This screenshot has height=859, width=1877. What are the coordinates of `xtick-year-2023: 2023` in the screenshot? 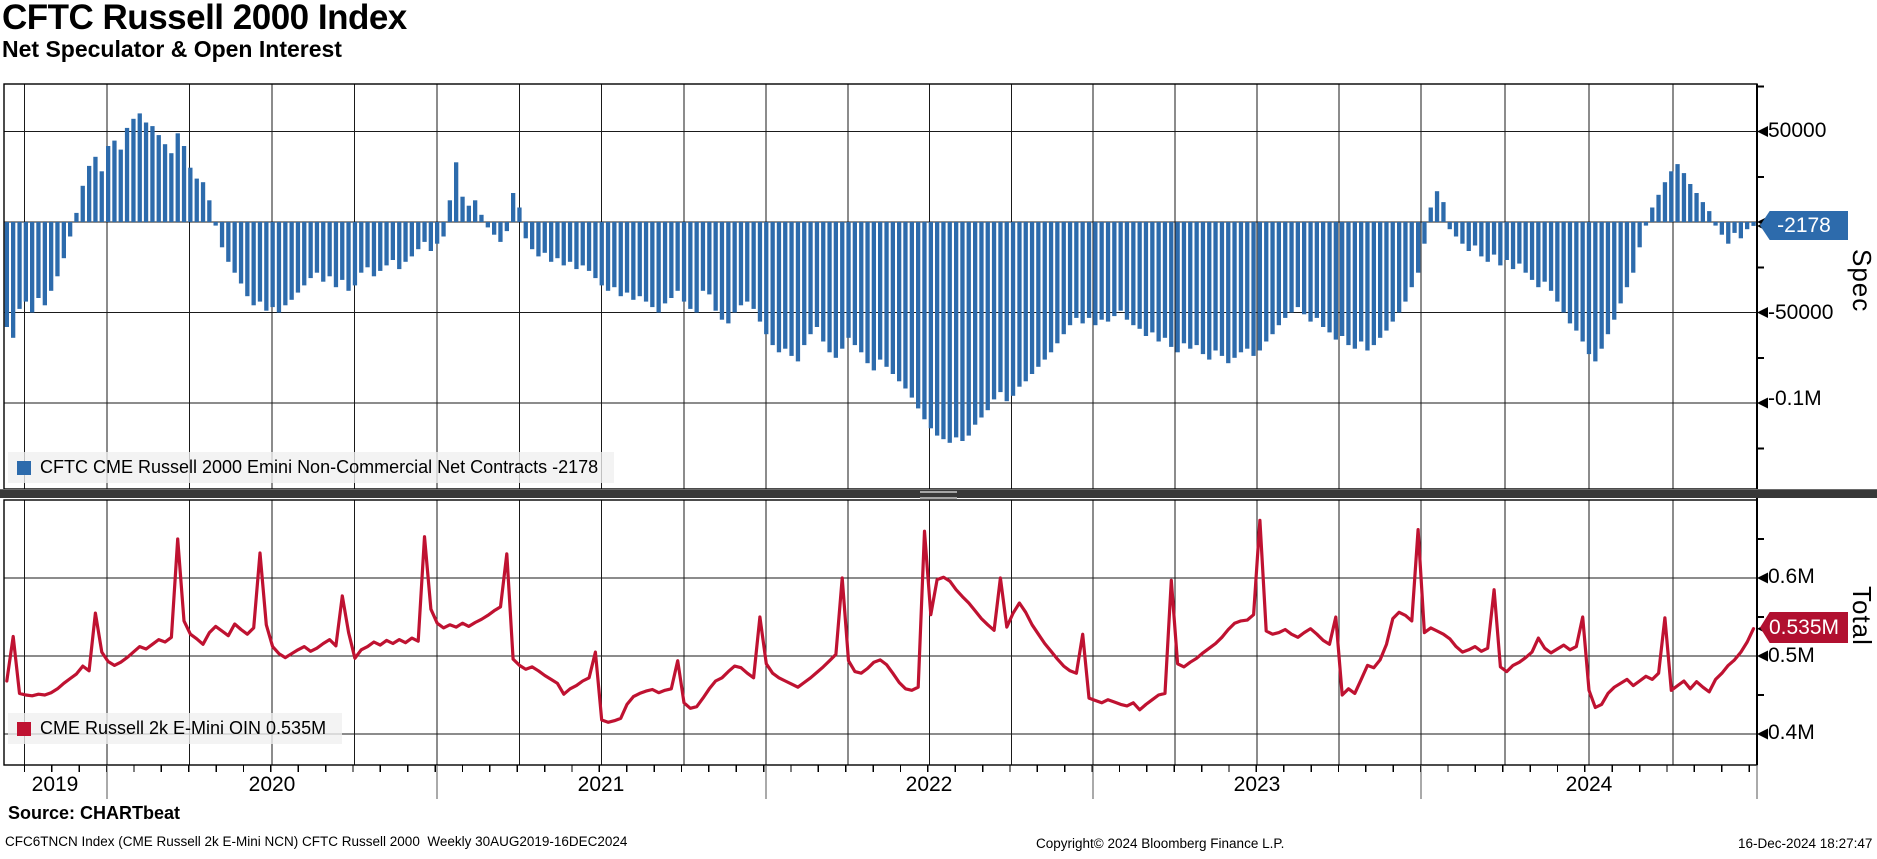 It's located at (1257, 784).